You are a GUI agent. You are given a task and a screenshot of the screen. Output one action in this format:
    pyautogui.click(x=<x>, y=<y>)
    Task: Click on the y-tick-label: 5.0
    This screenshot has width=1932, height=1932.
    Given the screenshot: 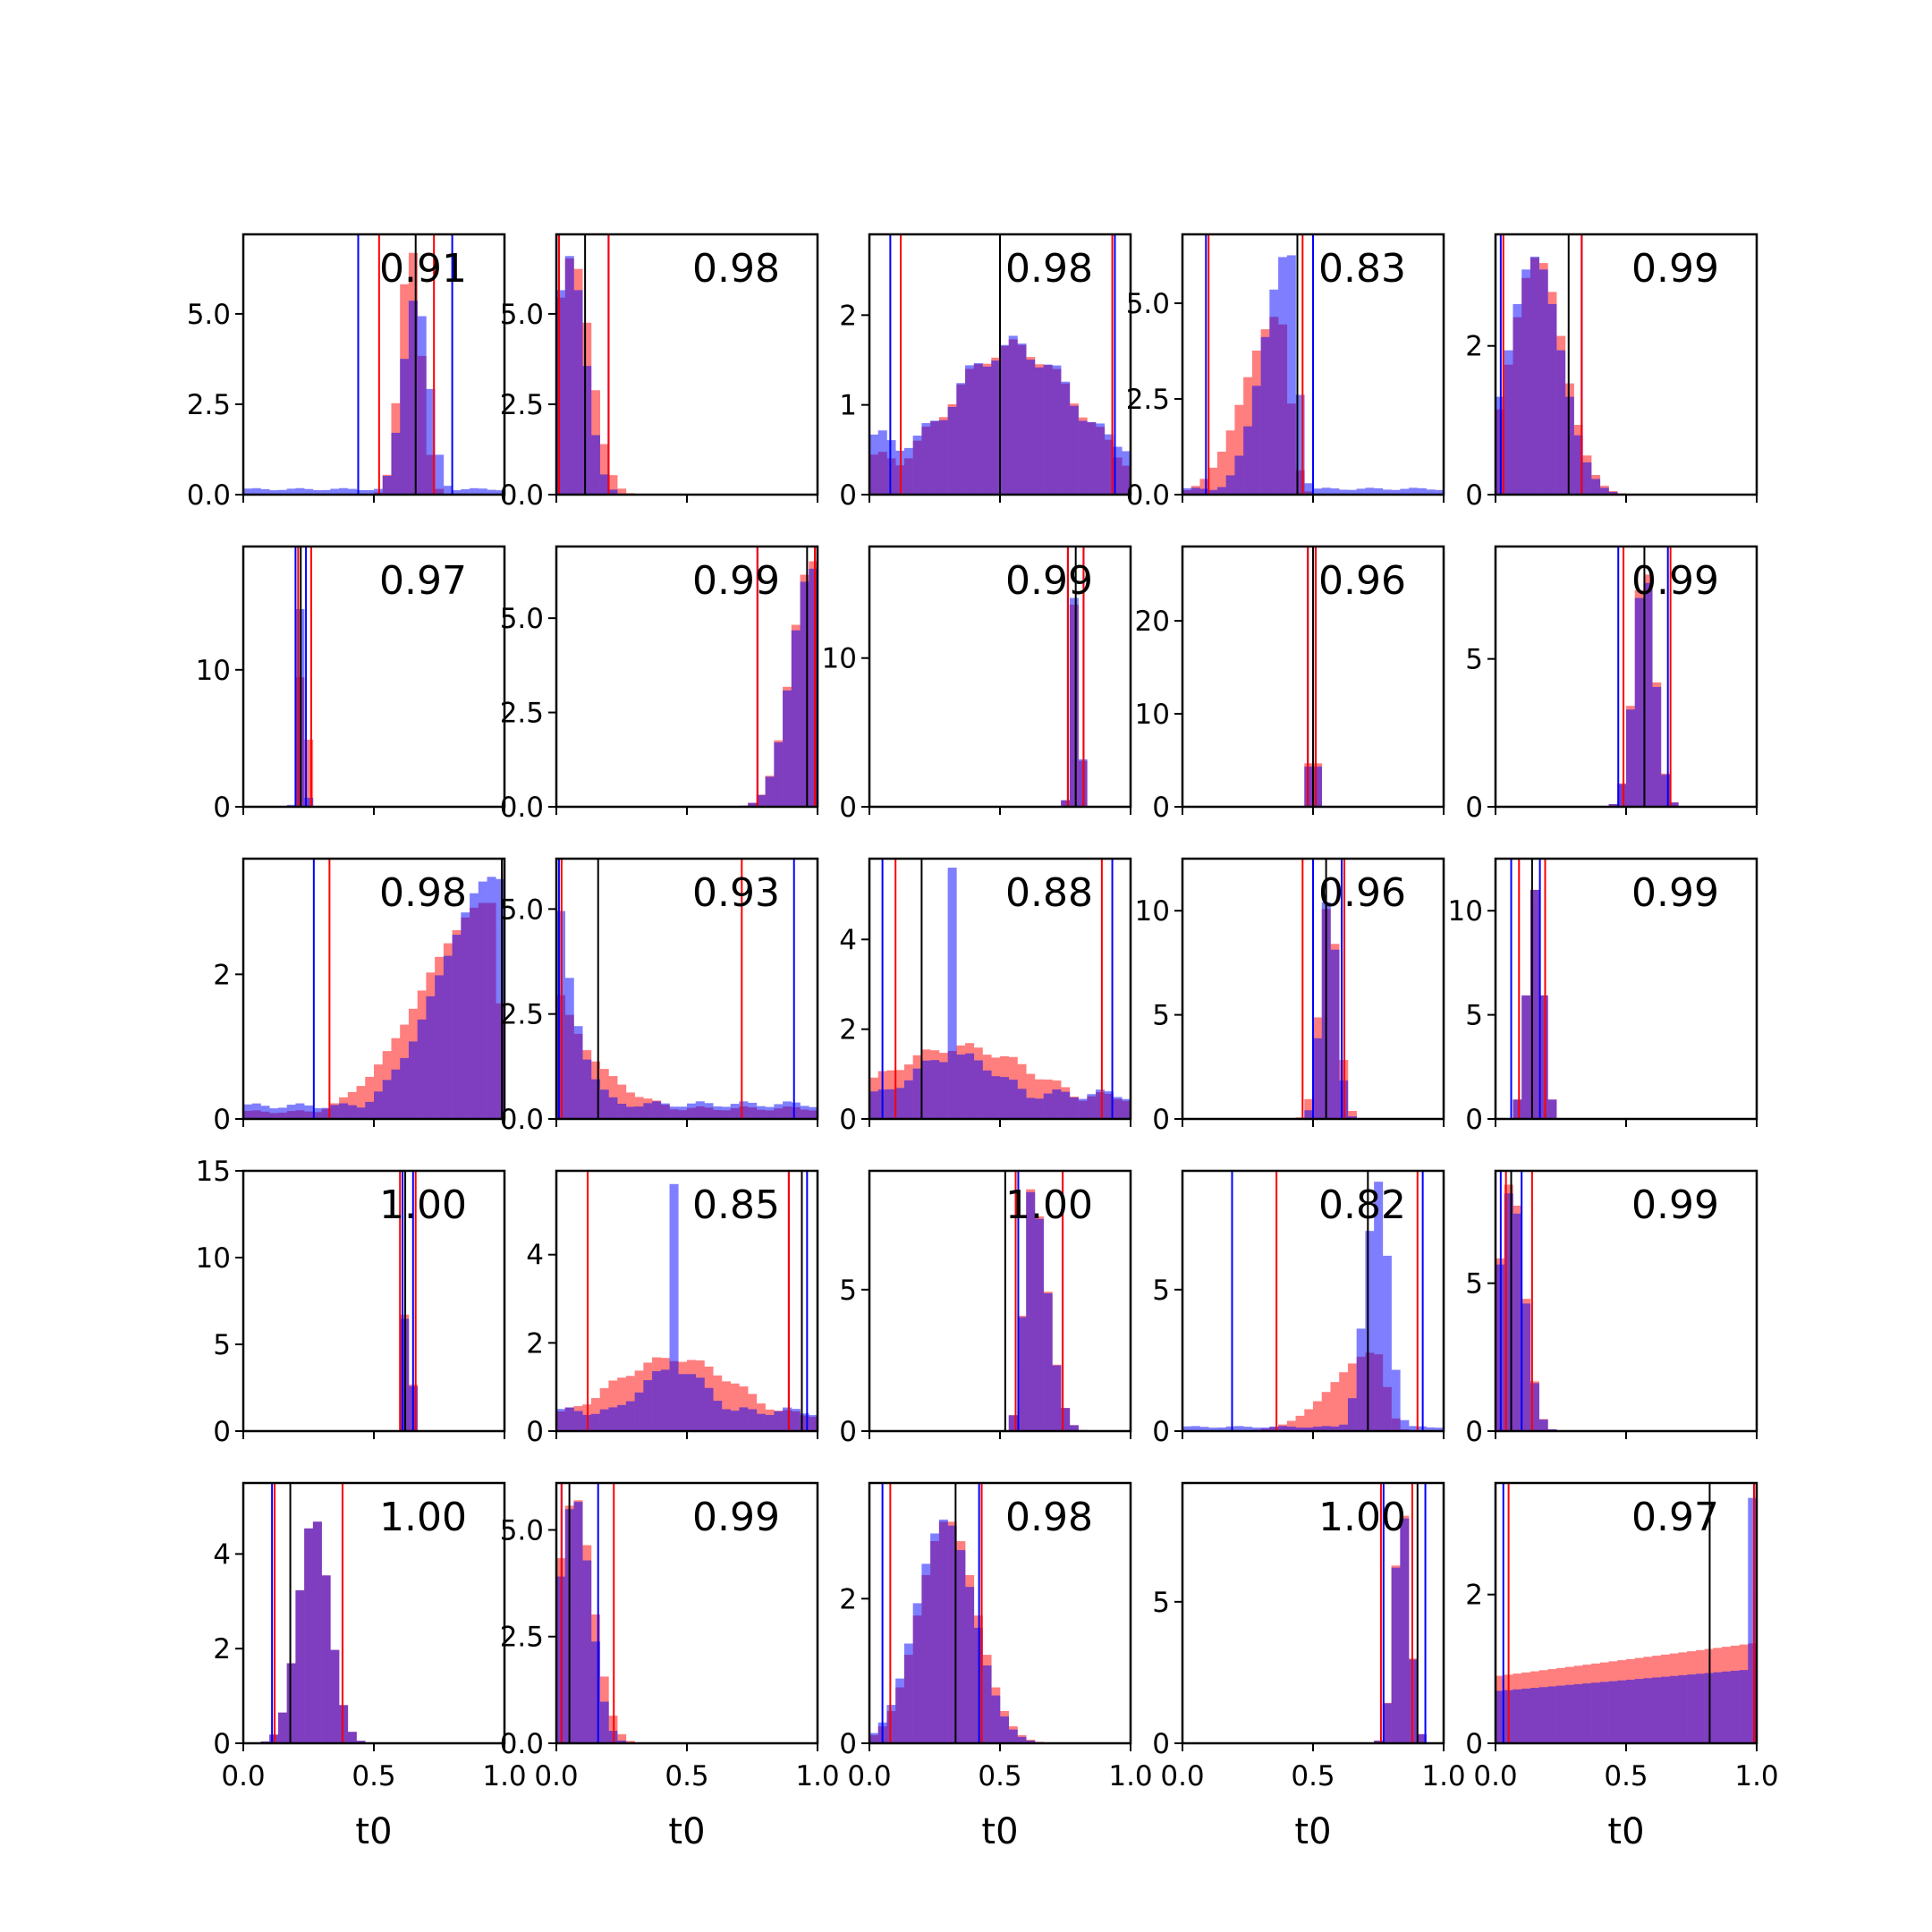 What is the action you would take?
    pyautogui.click(x=209, y=315)
    